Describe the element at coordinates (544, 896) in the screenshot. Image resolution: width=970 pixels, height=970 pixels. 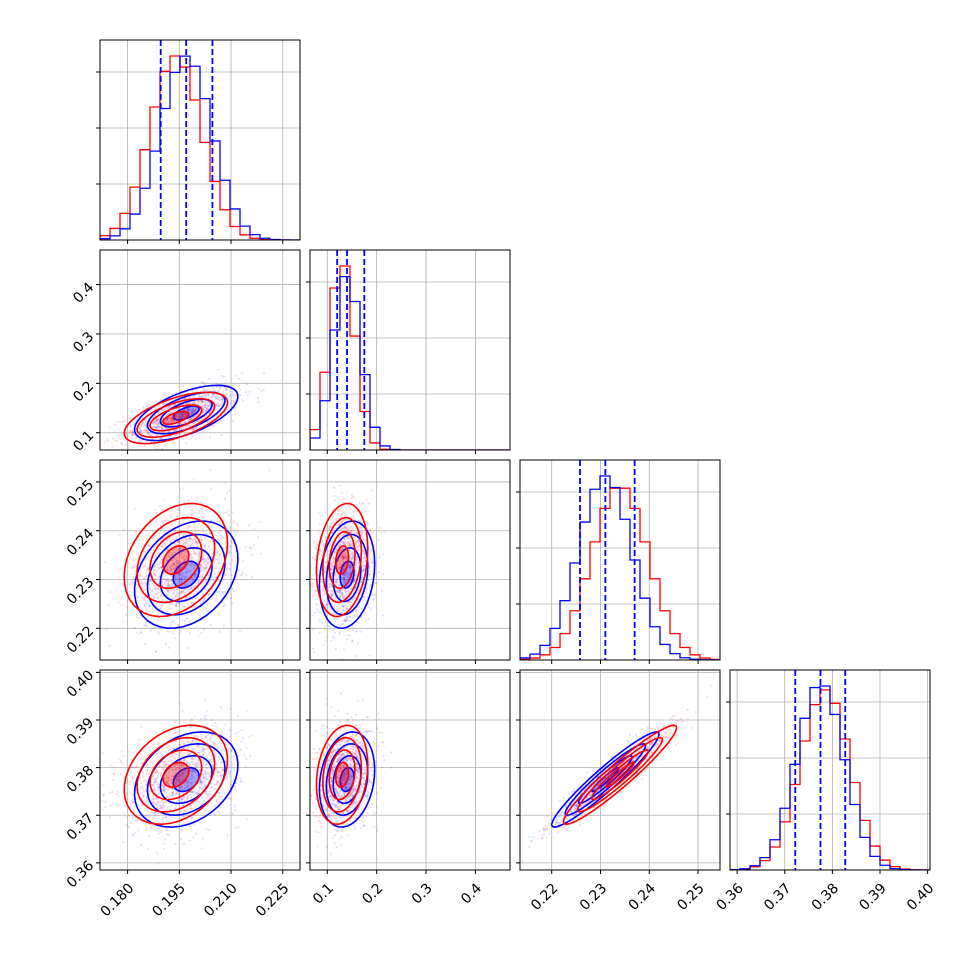
I see `x-tick-label: 0.22` at that location.